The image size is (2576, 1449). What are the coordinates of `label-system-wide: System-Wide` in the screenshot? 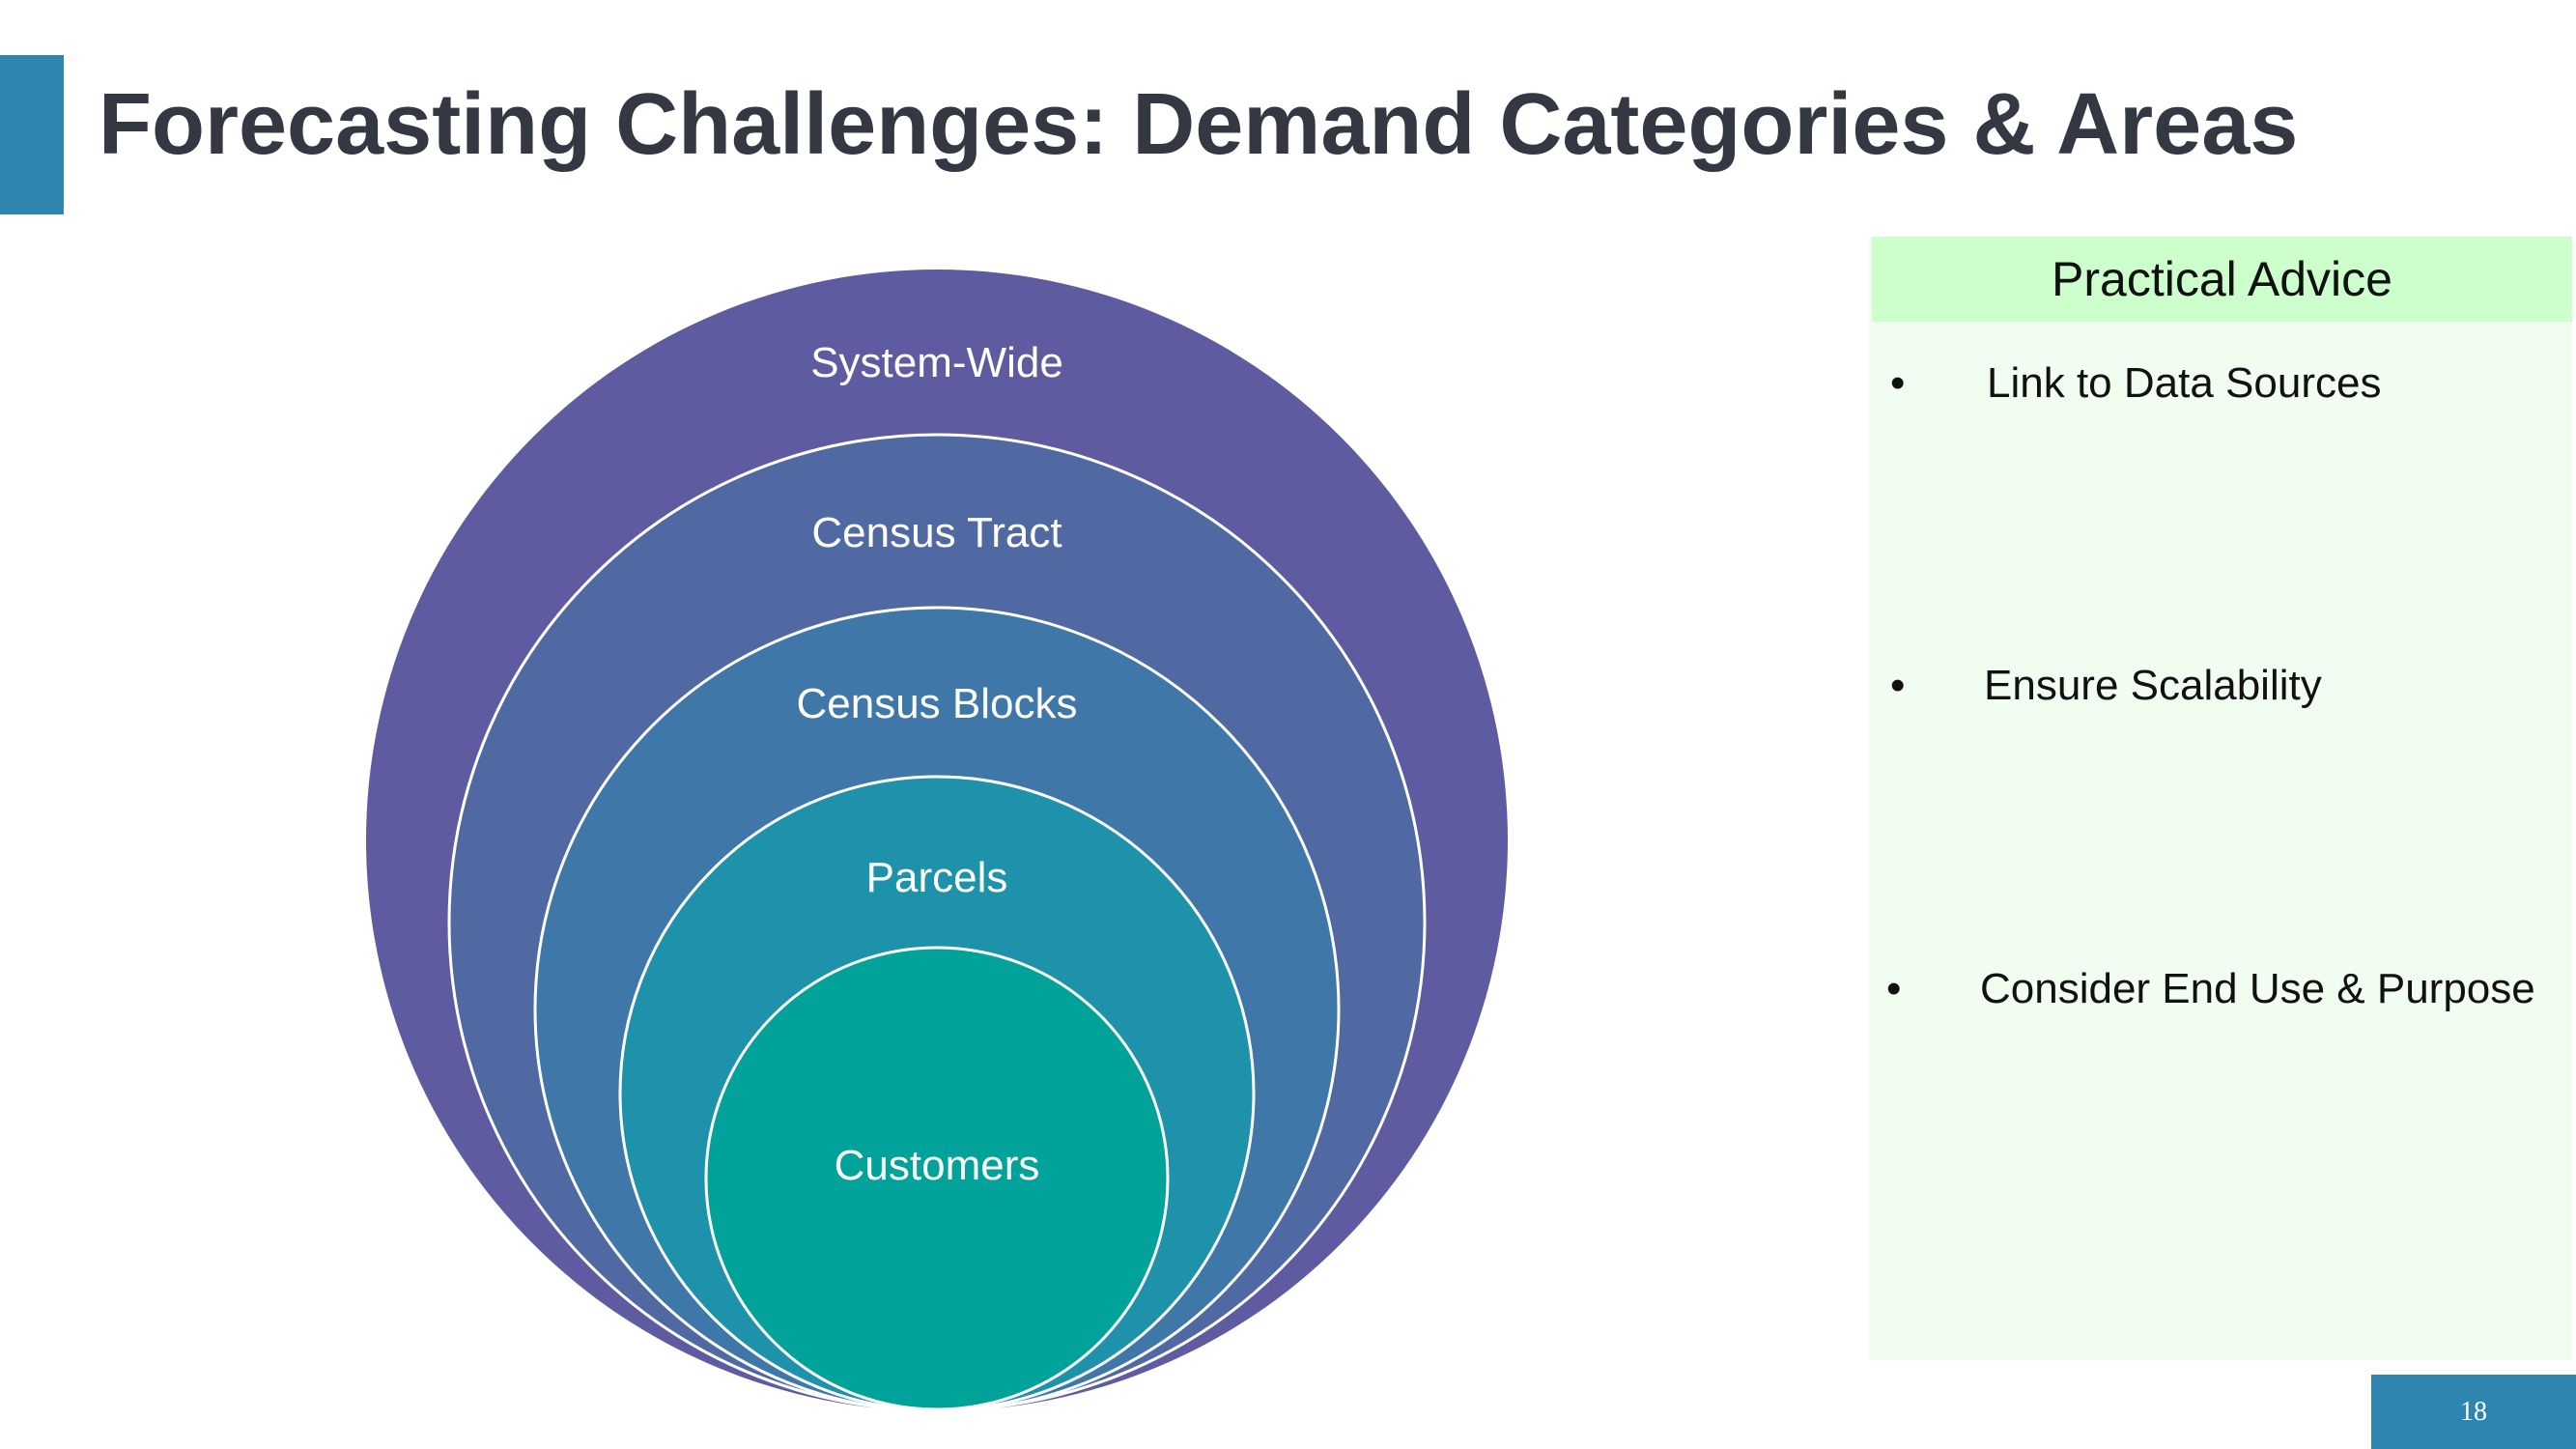 It's located at (936, 362).